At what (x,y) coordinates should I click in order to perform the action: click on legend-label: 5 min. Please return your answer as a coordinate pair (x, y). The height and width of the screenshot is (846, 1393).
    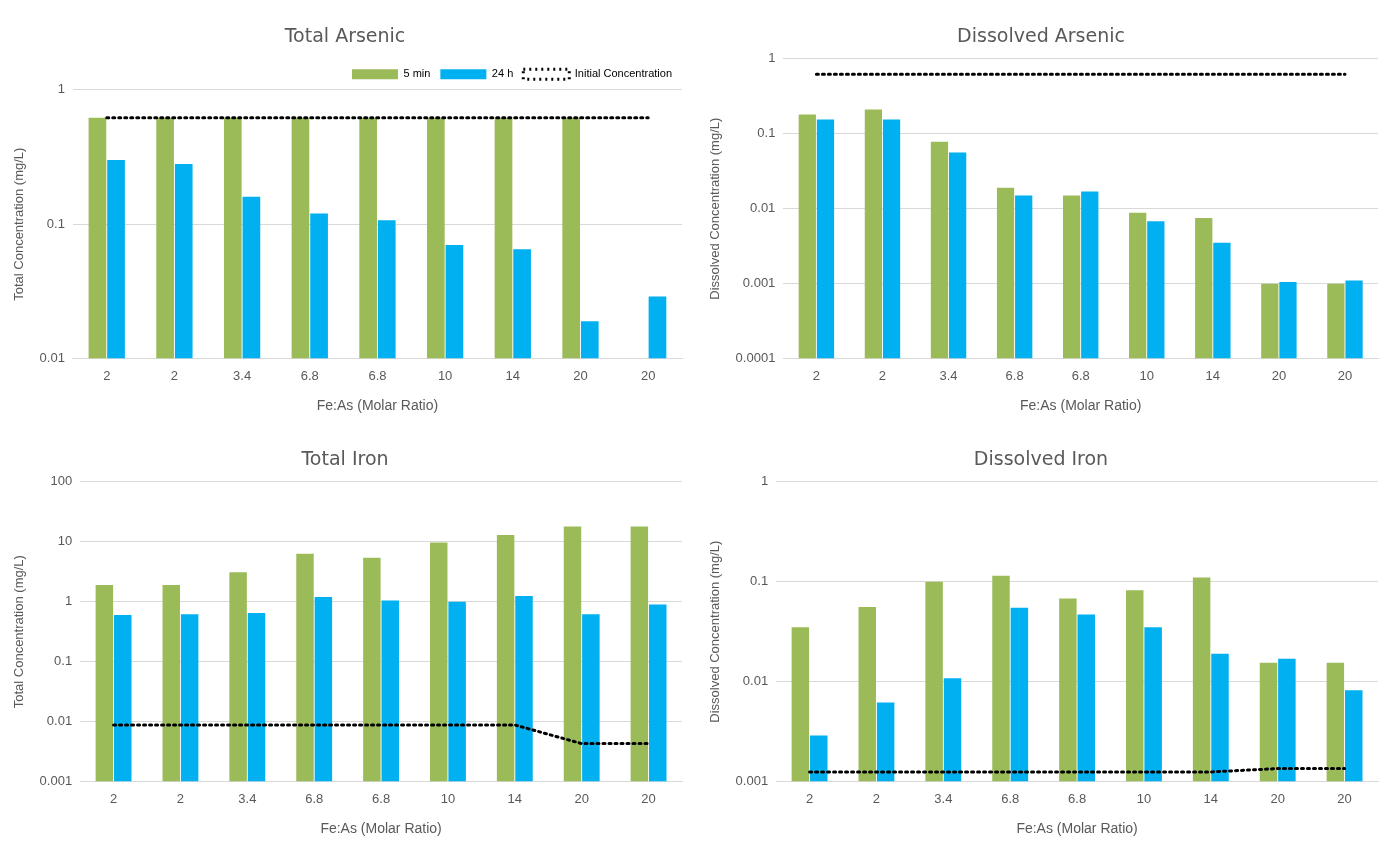
    Looking at the image, I should click on (417, 73).